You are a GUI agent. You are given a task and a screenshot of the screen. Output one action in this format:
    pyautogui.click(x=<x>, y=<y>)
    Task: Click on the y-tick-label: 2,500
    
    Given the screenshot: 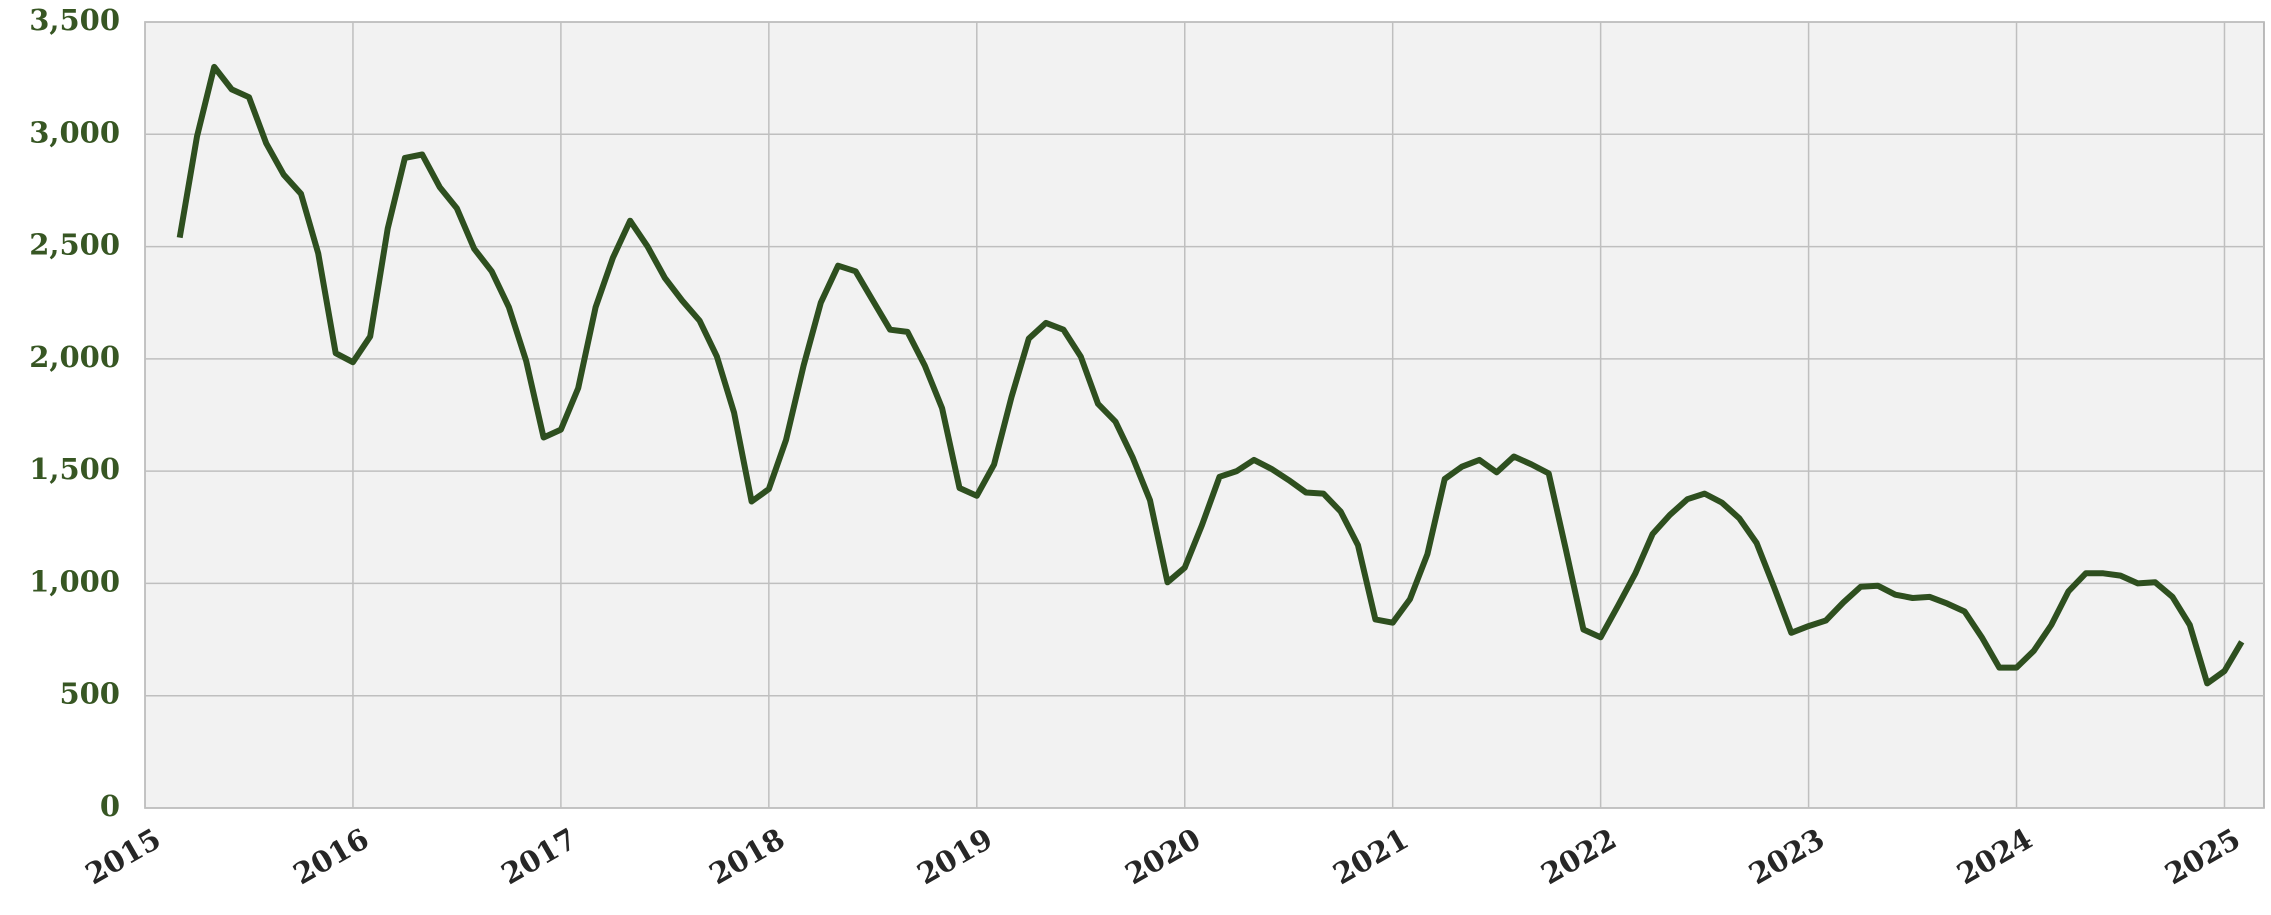 What is the action you would take?
    pyautogui.click(x=74, y=245)
    